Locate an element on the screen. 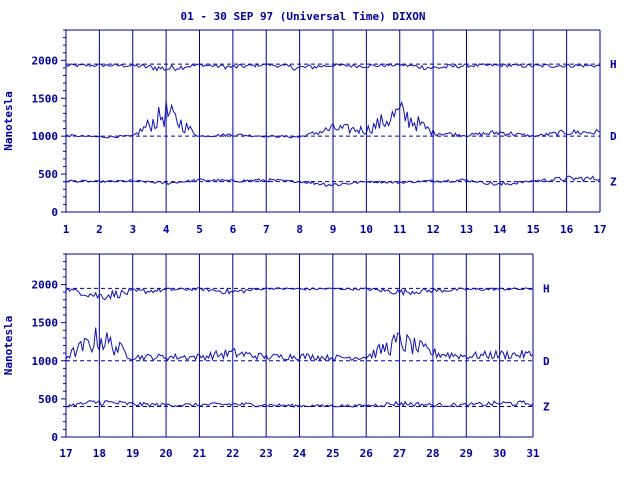 Image resolution: width=640 pixels, height=480 pixels. x-tick-label: 20 is located at coordinates (165, 453).